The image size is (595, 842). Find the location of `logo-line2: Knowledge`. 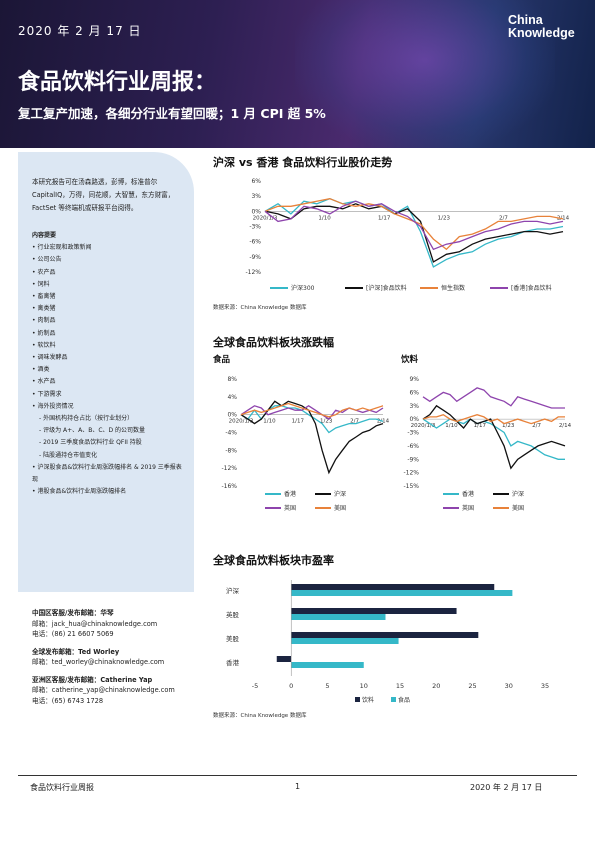

logo-line2: Knowledge is located at coordinates (541, 33).